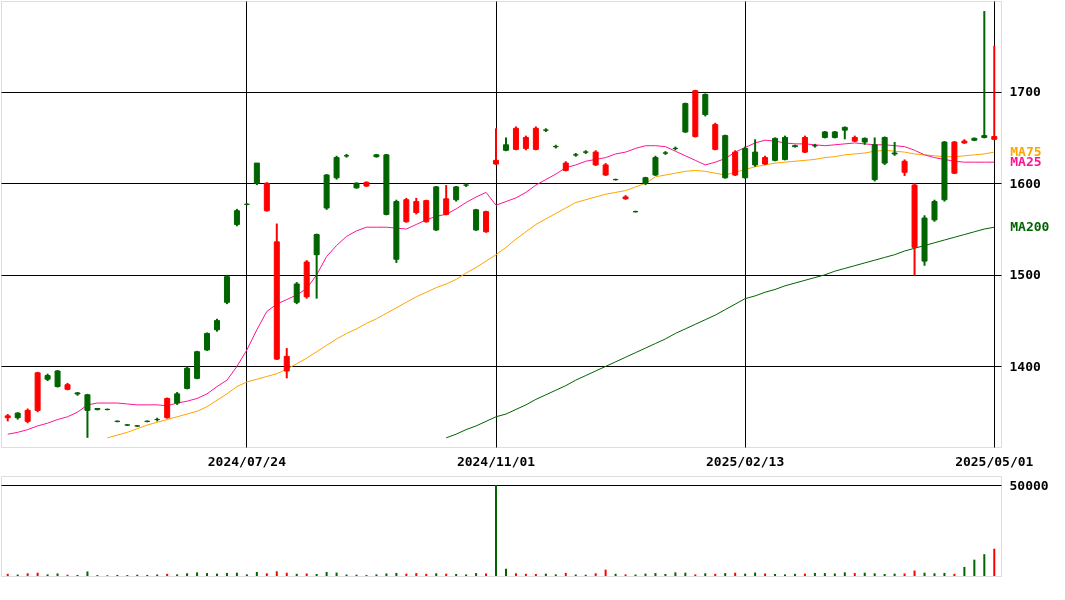  What do you see at coordinates (1025, 92) in the screenshot?
I see `y-tick-label: 1700` at bounding box center [1025, 92].